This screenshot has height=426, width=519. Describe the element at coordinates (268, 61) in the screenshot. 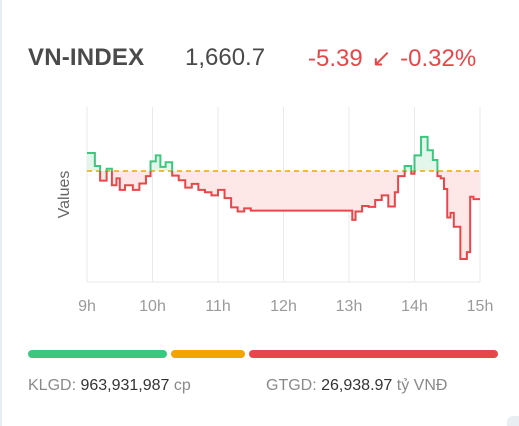

I see `index-header: VN-INDEX 1,660.7 -5.39 ↙ -0.32%` at that location.